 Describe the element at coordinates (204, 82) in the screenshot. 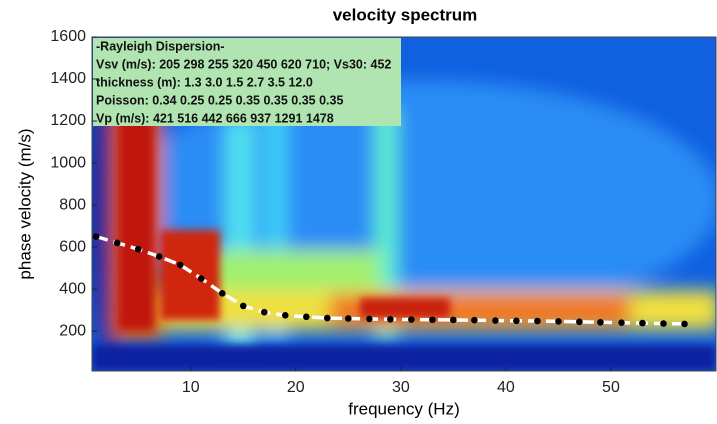

I see `annotation-line: thickness (m): 1.3 3.0 1.5 2.7 3.5 12.0` at that location.